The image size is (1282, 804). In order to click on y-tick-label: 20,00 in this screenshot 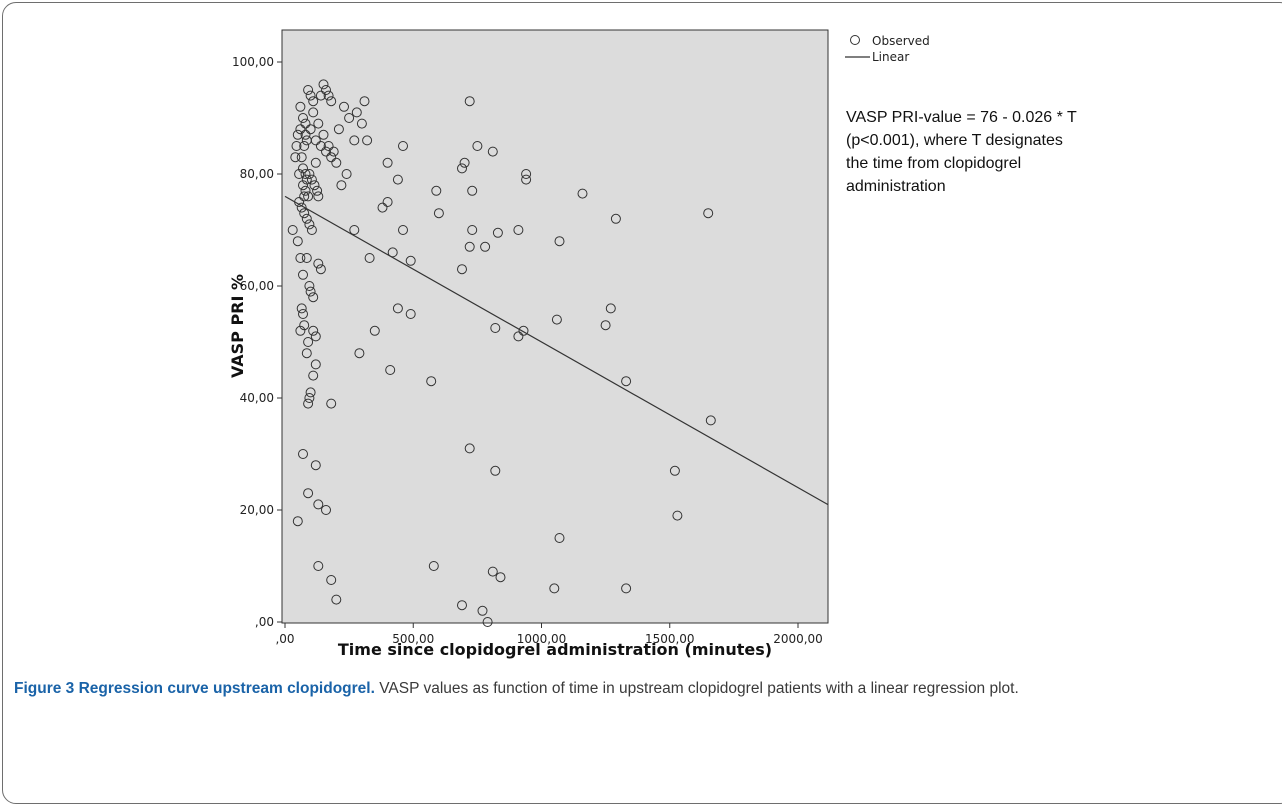, I will do `click(257, 510)`.